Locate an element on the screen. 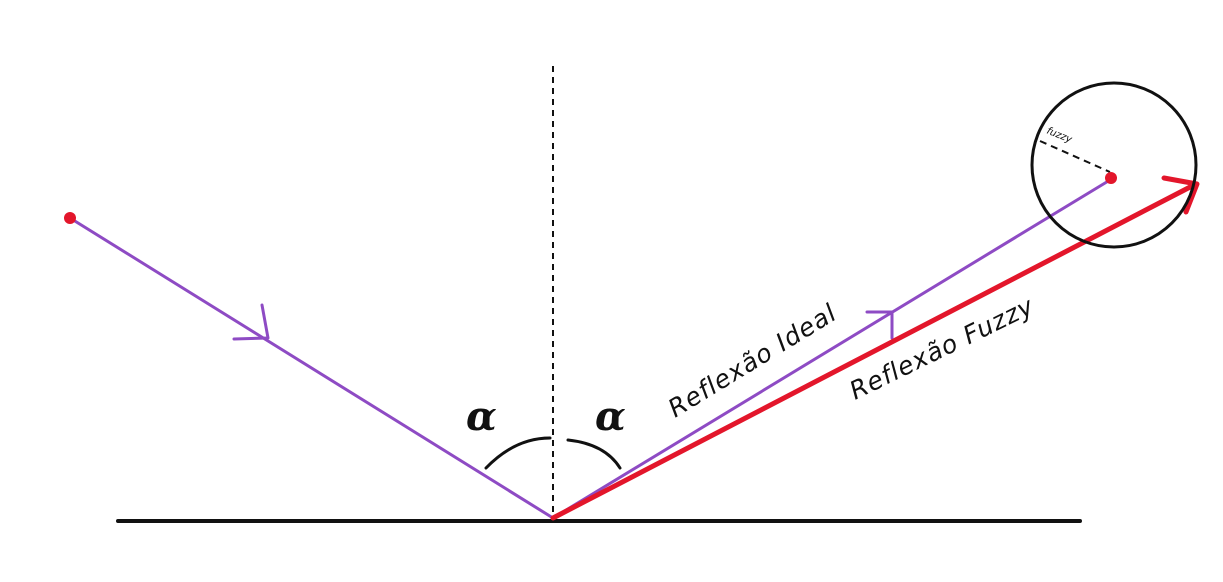 Image resolution: width=1223 pixels, height=582 pixels. angle-arc-left is located at coordinates (518, 453).